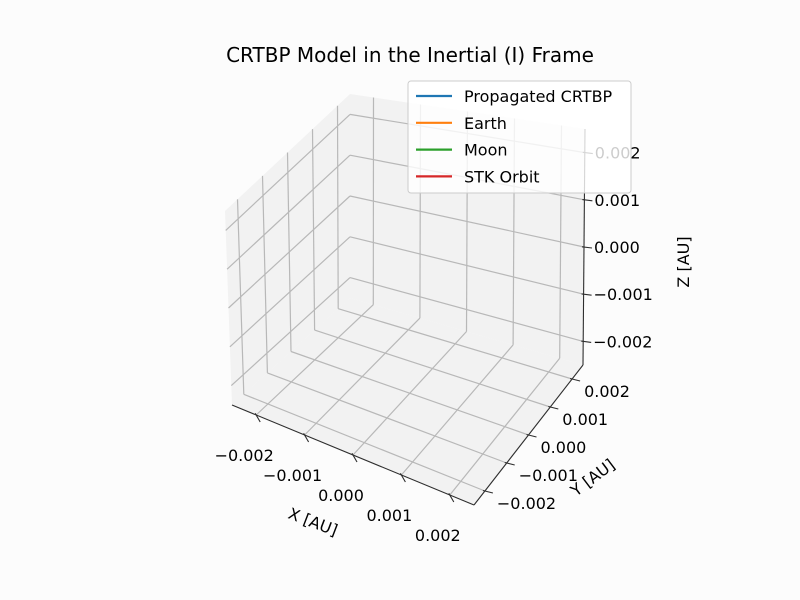  What do you see at coordinates (548, 475) in the screenshot?
I see `y-tick-label: −0.001` at bounding box center [548, 475].